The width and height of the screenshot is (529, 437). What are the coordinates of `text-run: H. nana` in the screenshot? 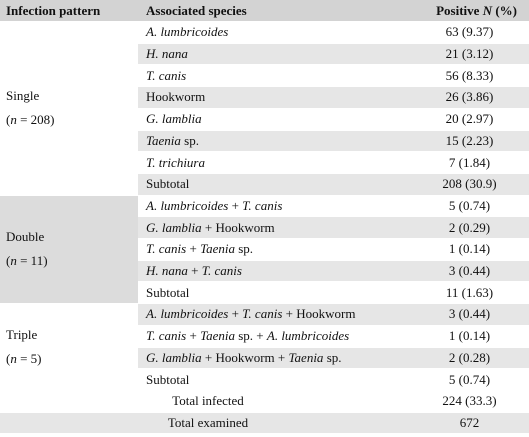 It's located at (167, 271).